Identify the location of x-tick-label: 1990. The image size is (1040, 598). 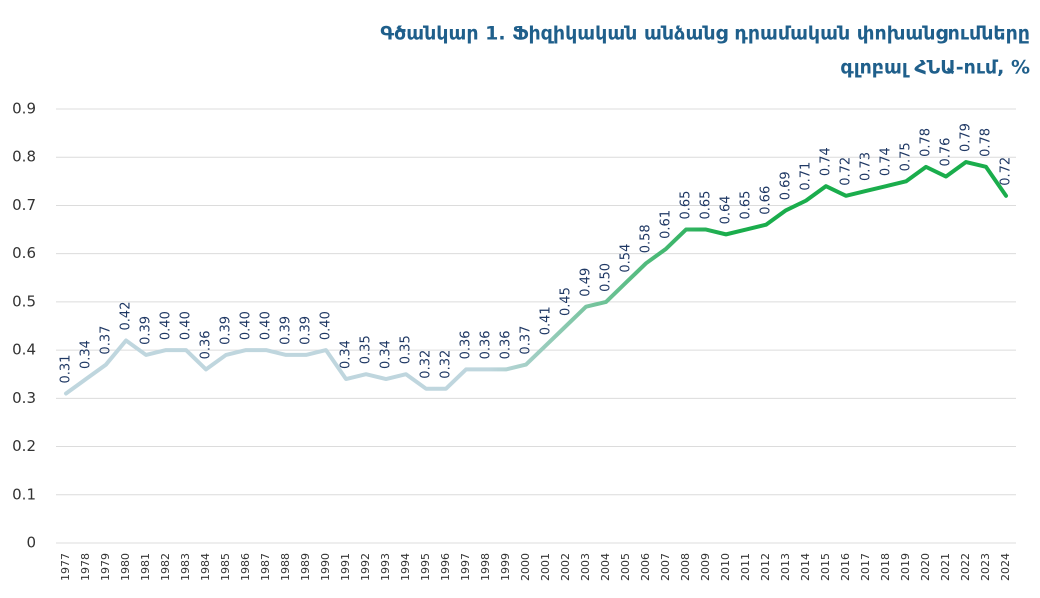
(325, 567).